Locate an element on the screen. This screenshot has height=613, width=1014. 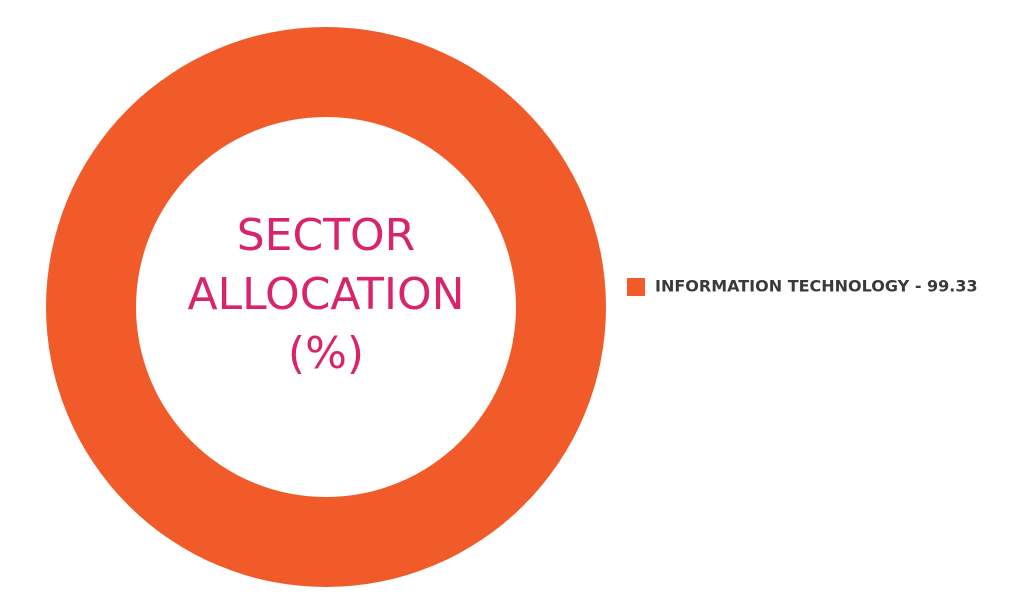
center-title: ALLOCATION is located at coordinates (326, 294).